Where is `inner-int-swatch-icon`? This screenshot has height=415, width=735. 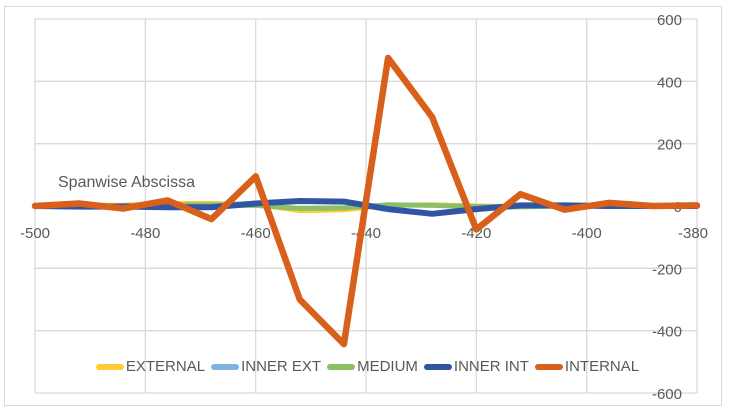
inner-int-swatch-icon is located at coordinates (437, 366).